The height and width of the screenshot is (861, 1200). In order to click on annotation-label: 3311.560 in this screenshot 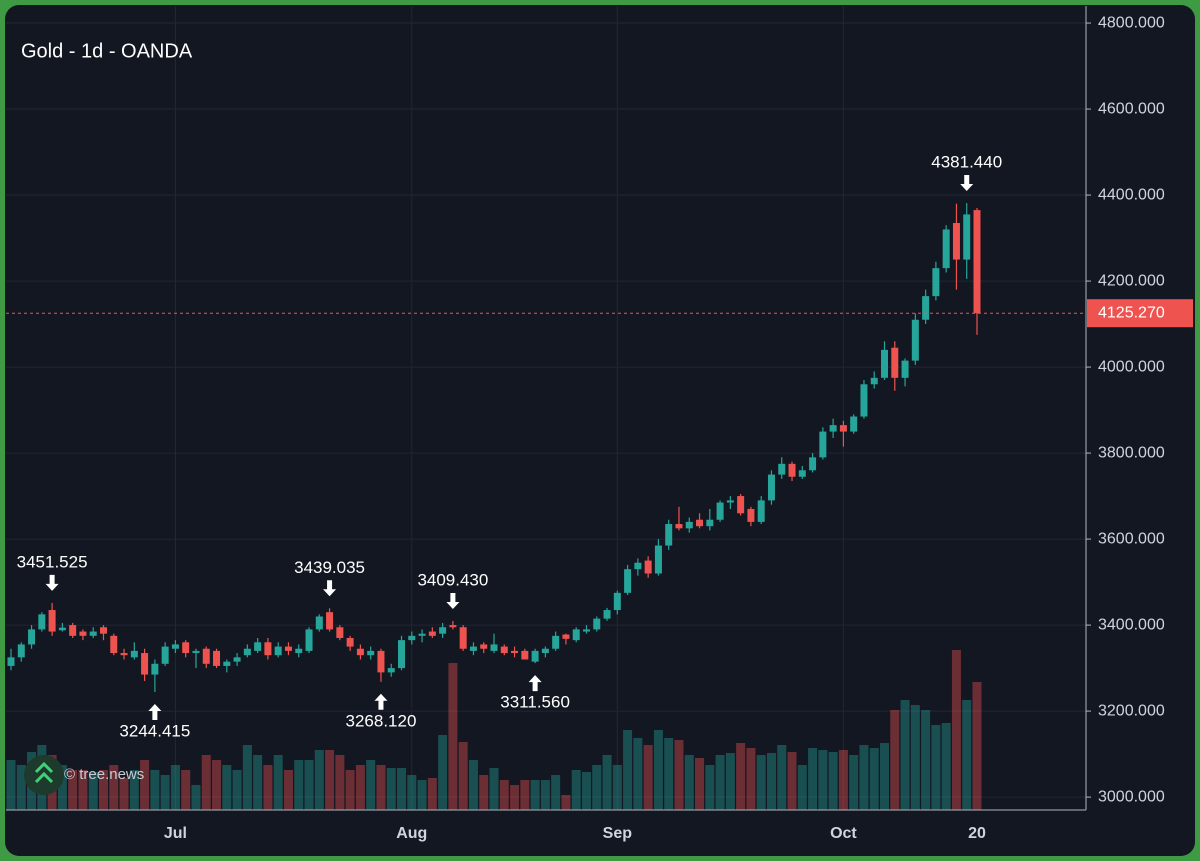, I will do `click(535, 702)`.